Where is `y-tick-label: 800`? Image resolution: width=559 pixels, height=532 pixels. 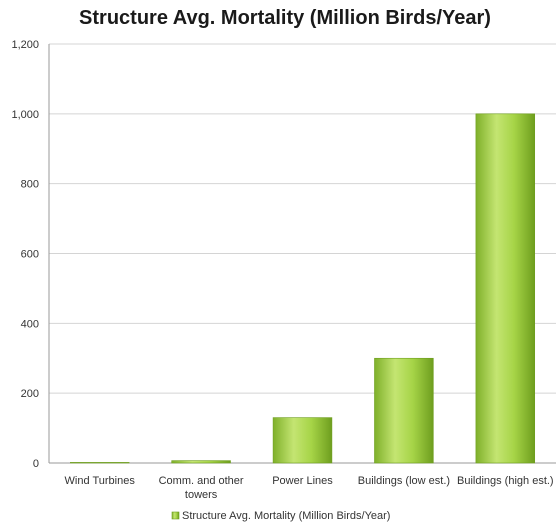 y-tick-label: 800 is located at coordinates (30, 185).